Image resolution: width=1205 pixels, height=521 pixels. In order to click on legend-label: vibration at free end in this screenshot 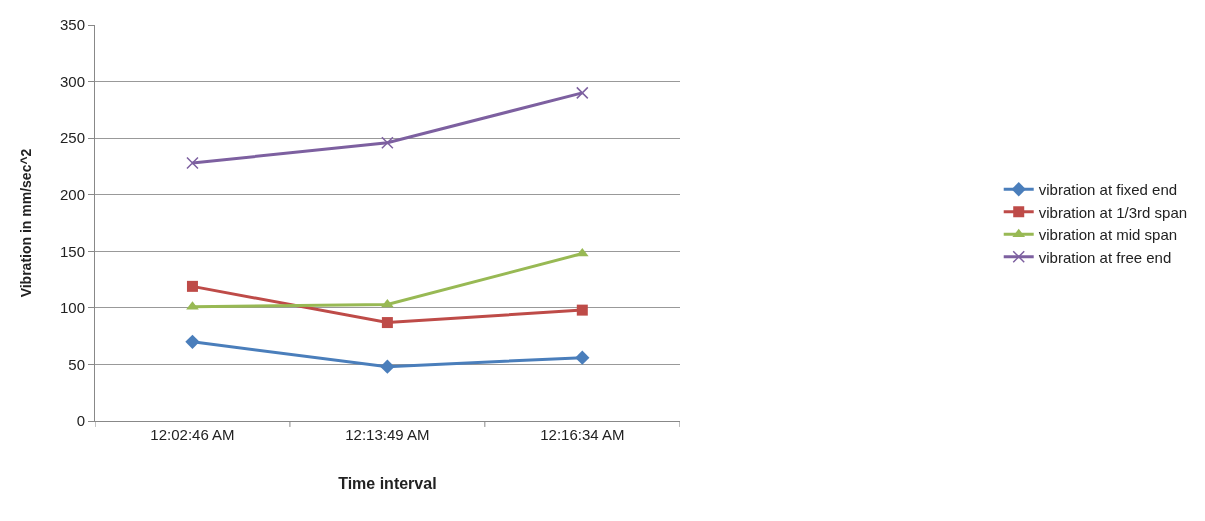, I will do `click(1105, 257)`.